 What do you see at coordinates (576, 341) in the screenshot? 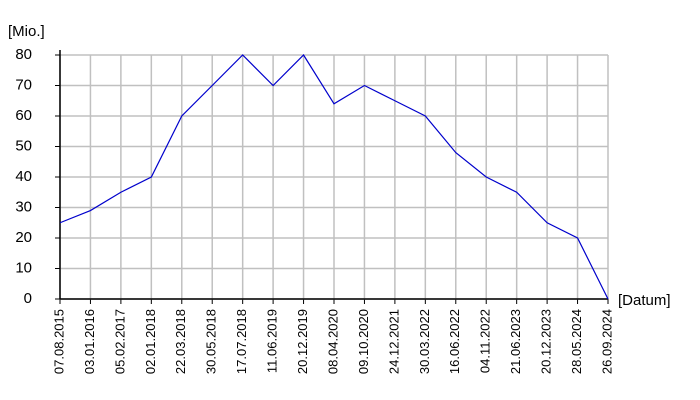
I see `x-tick-label: 28.05.2024` at bounding box center [576, 341].